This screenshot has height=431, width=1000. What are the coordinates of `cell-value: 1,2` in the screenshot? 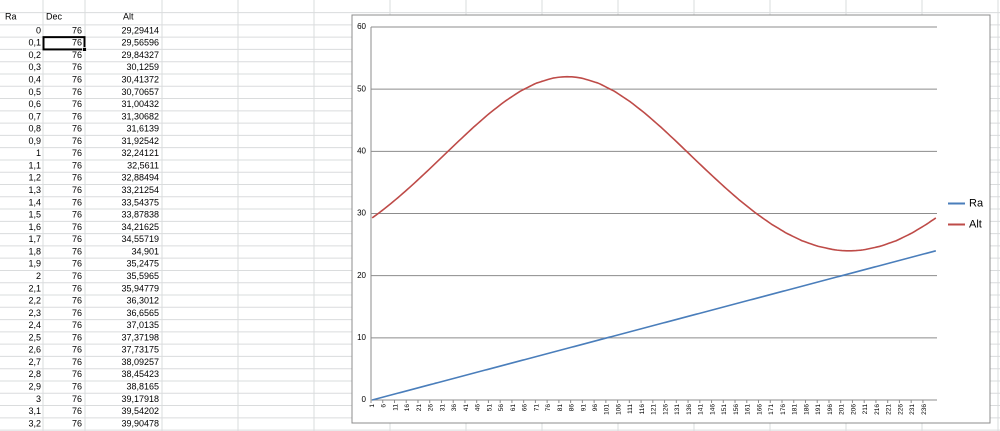 It's located at (34, 178).